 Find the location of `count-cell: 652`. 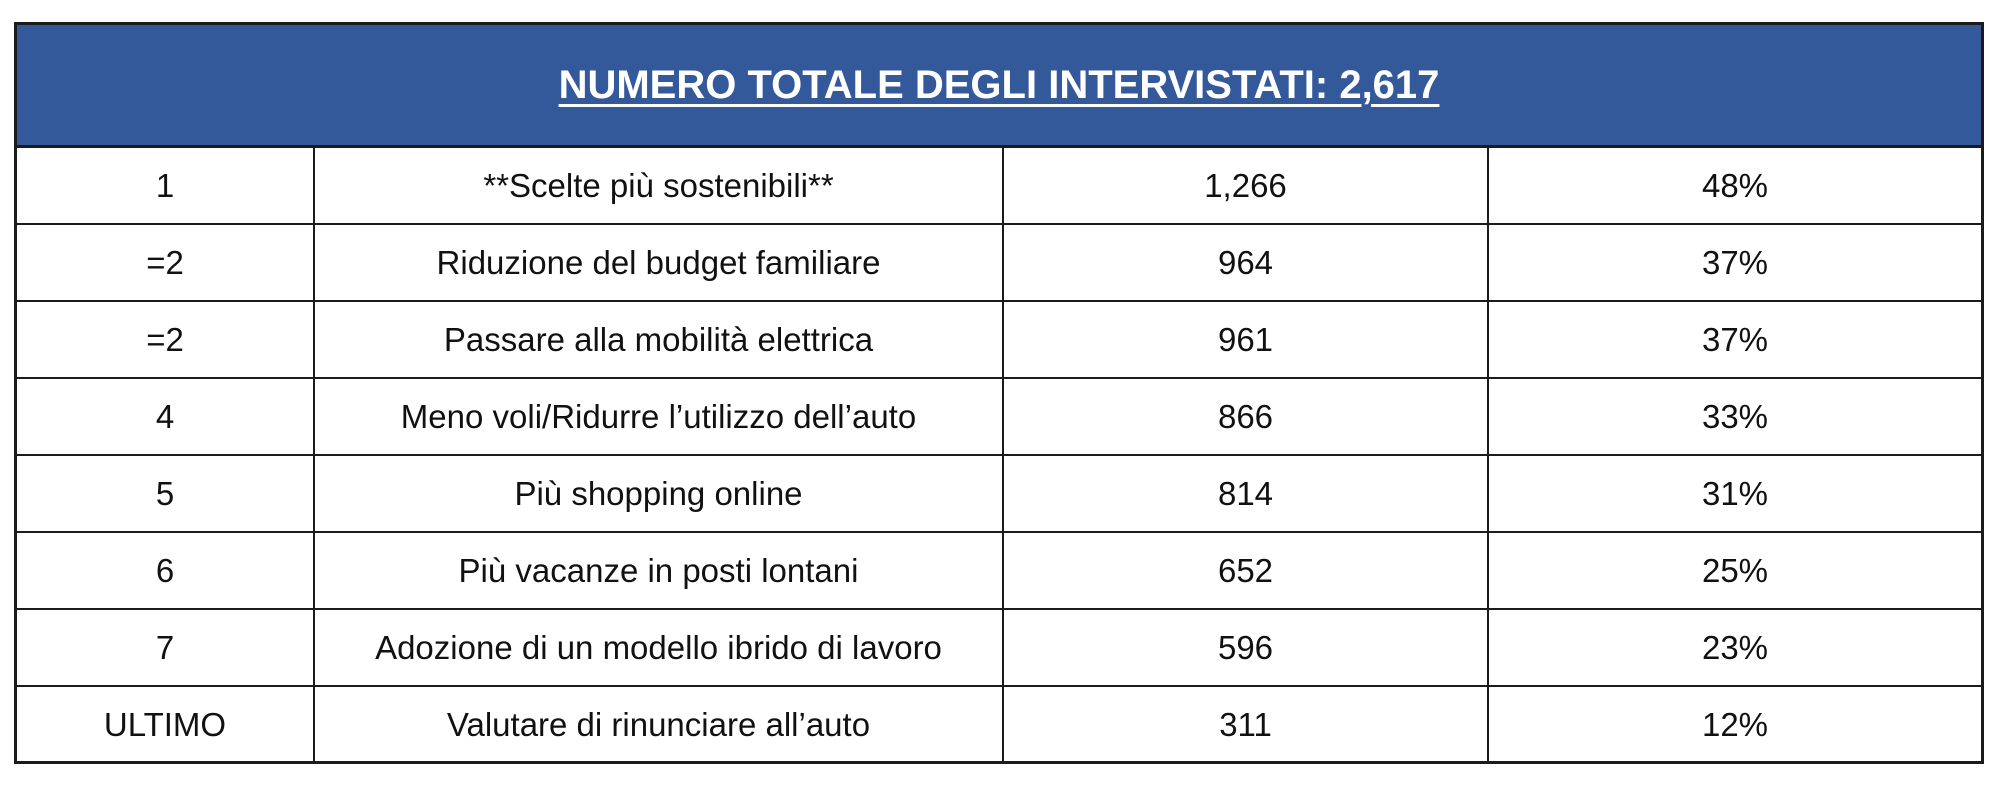

count-cell: 652 is located at coordinates (1246, 571).